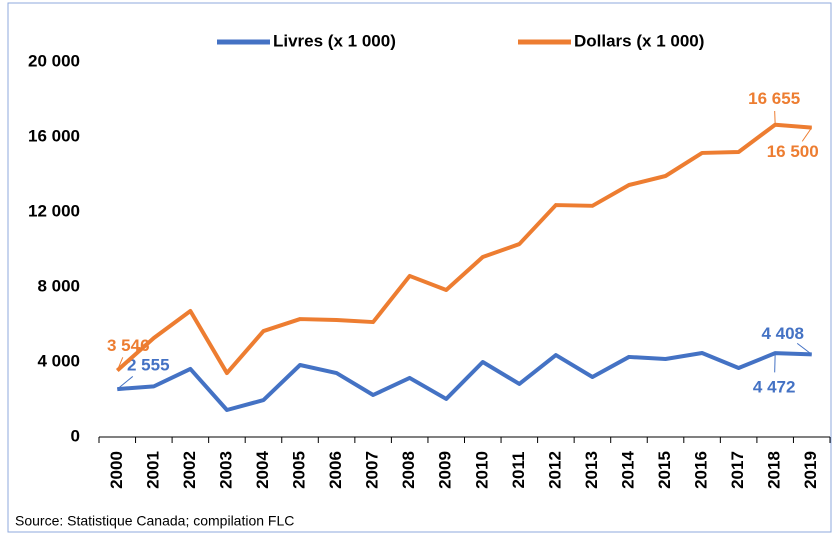 Image resolution: width=840 pixels, height=533 pixels. I want to click on x-tick-label: 2007, so click(372, 470).